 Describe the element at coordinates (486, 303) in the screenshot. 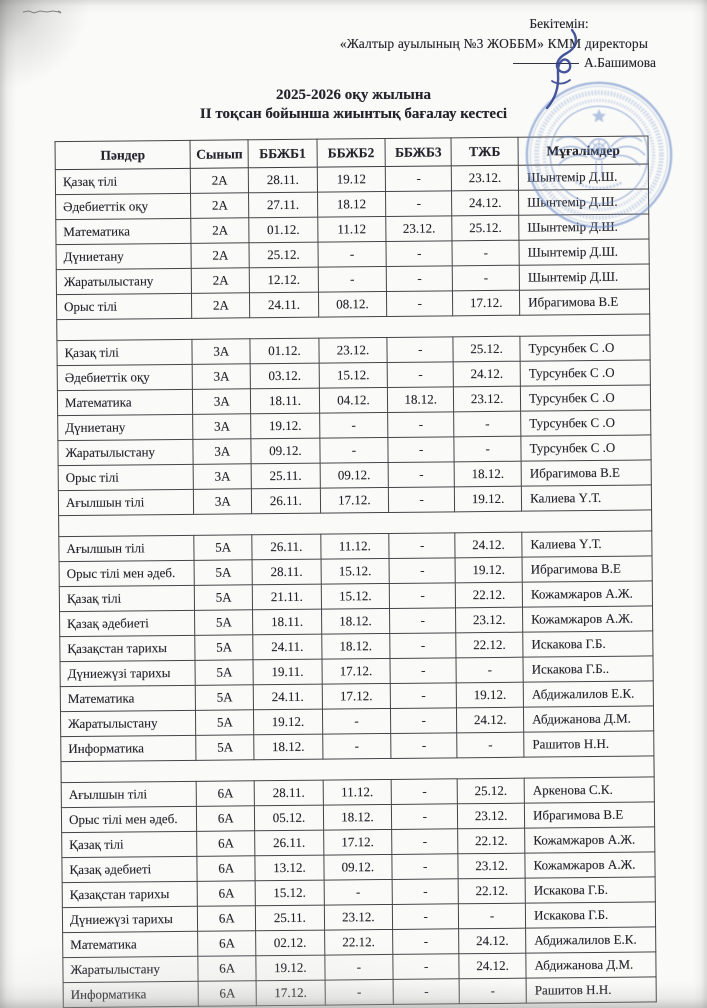

I see `tzhb-cell: 17.12.` at that location.